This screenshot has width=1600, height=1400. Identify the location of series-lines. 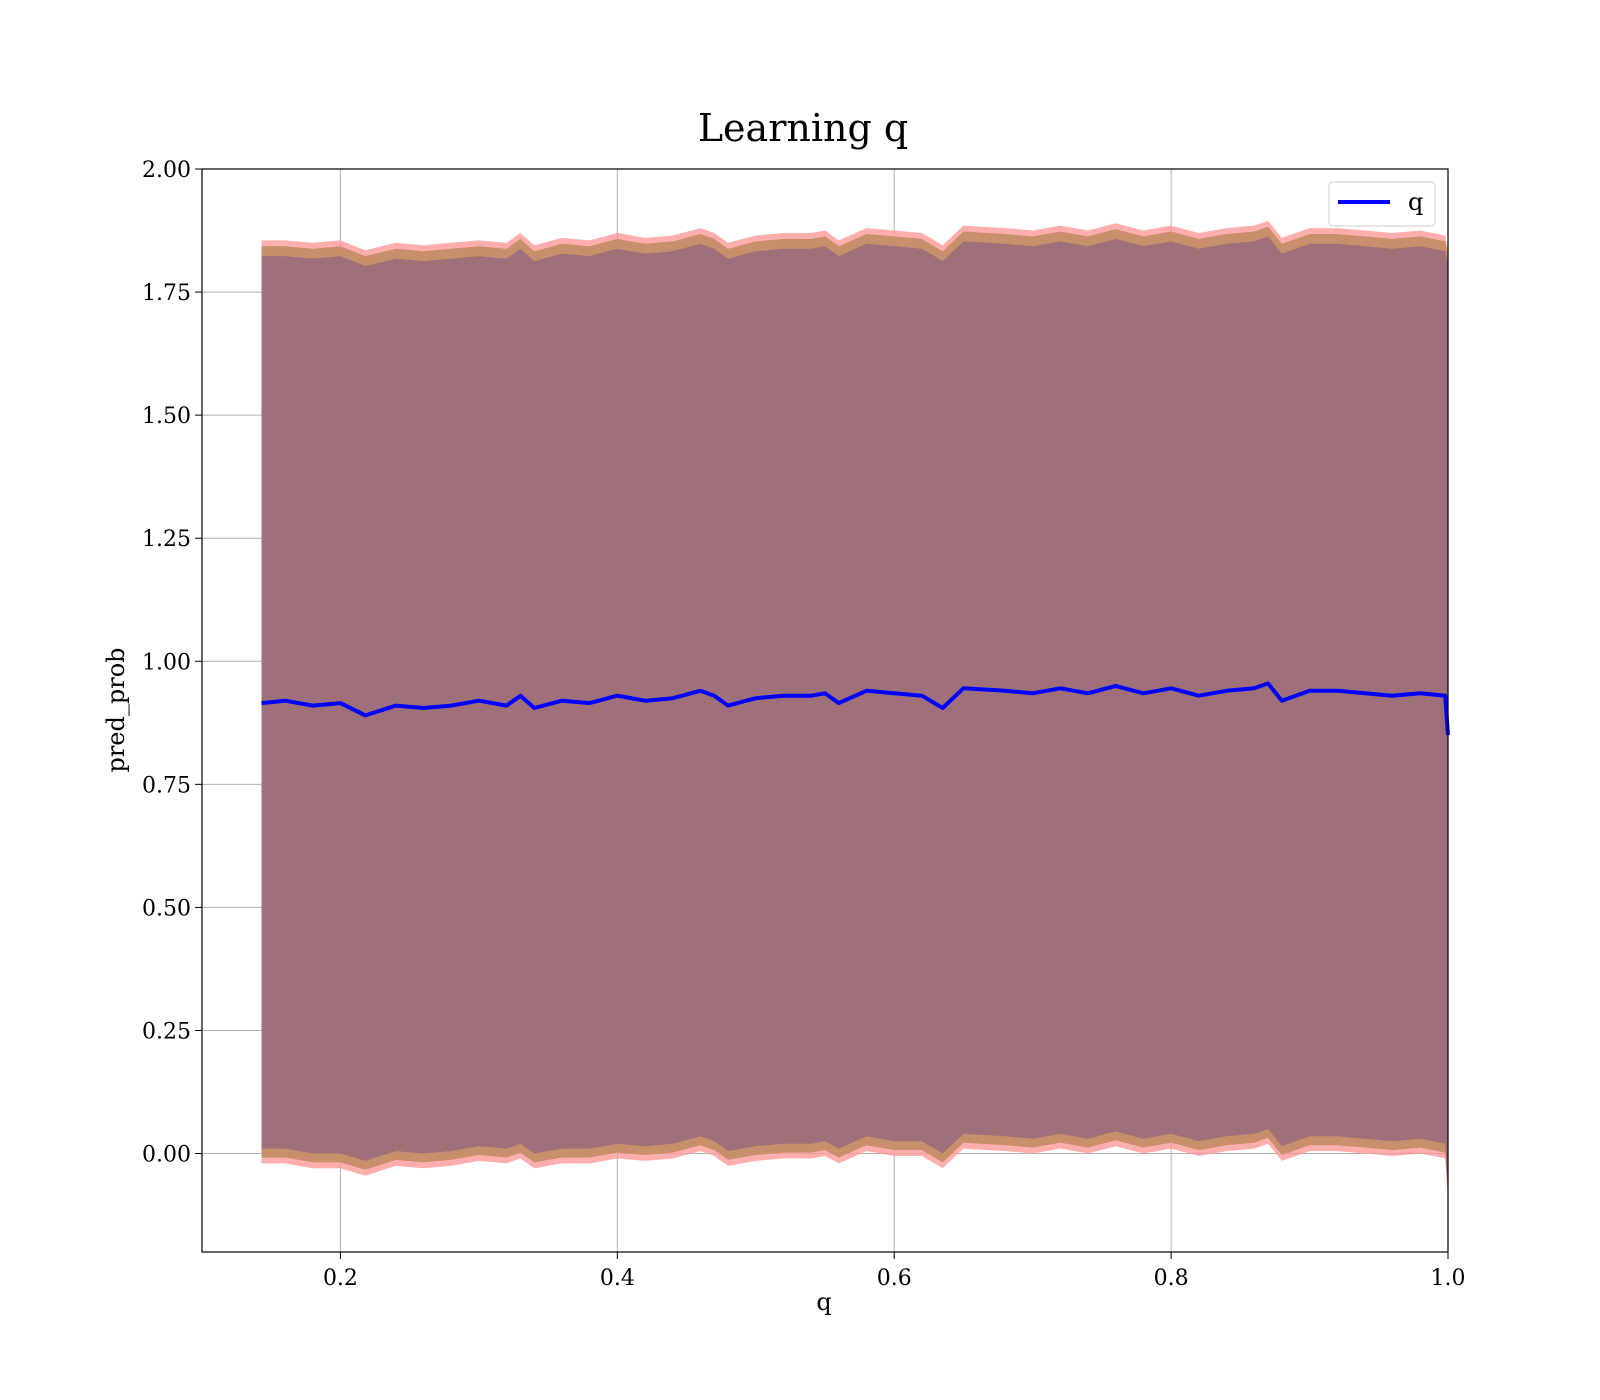
(855, 708).